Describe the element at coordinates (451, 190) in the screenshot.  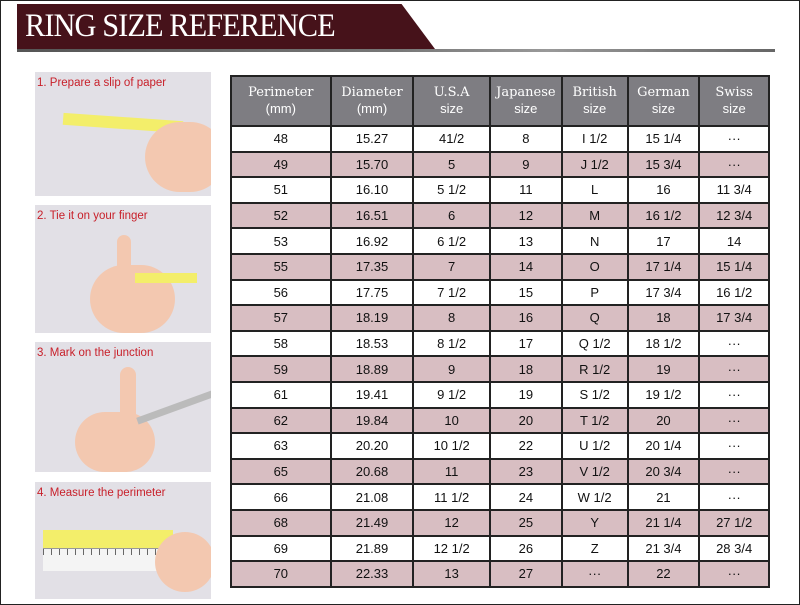
I see `table-cell: 5 1/2` at that location.